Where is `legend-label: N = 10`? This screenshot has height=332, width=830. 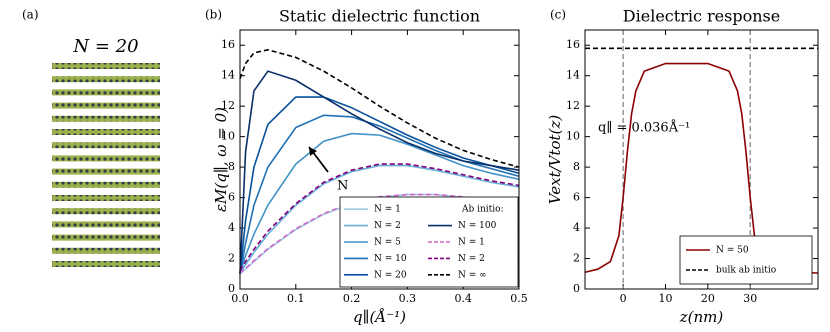 legend-label: N = 10 is located at coordinates (390, 259).